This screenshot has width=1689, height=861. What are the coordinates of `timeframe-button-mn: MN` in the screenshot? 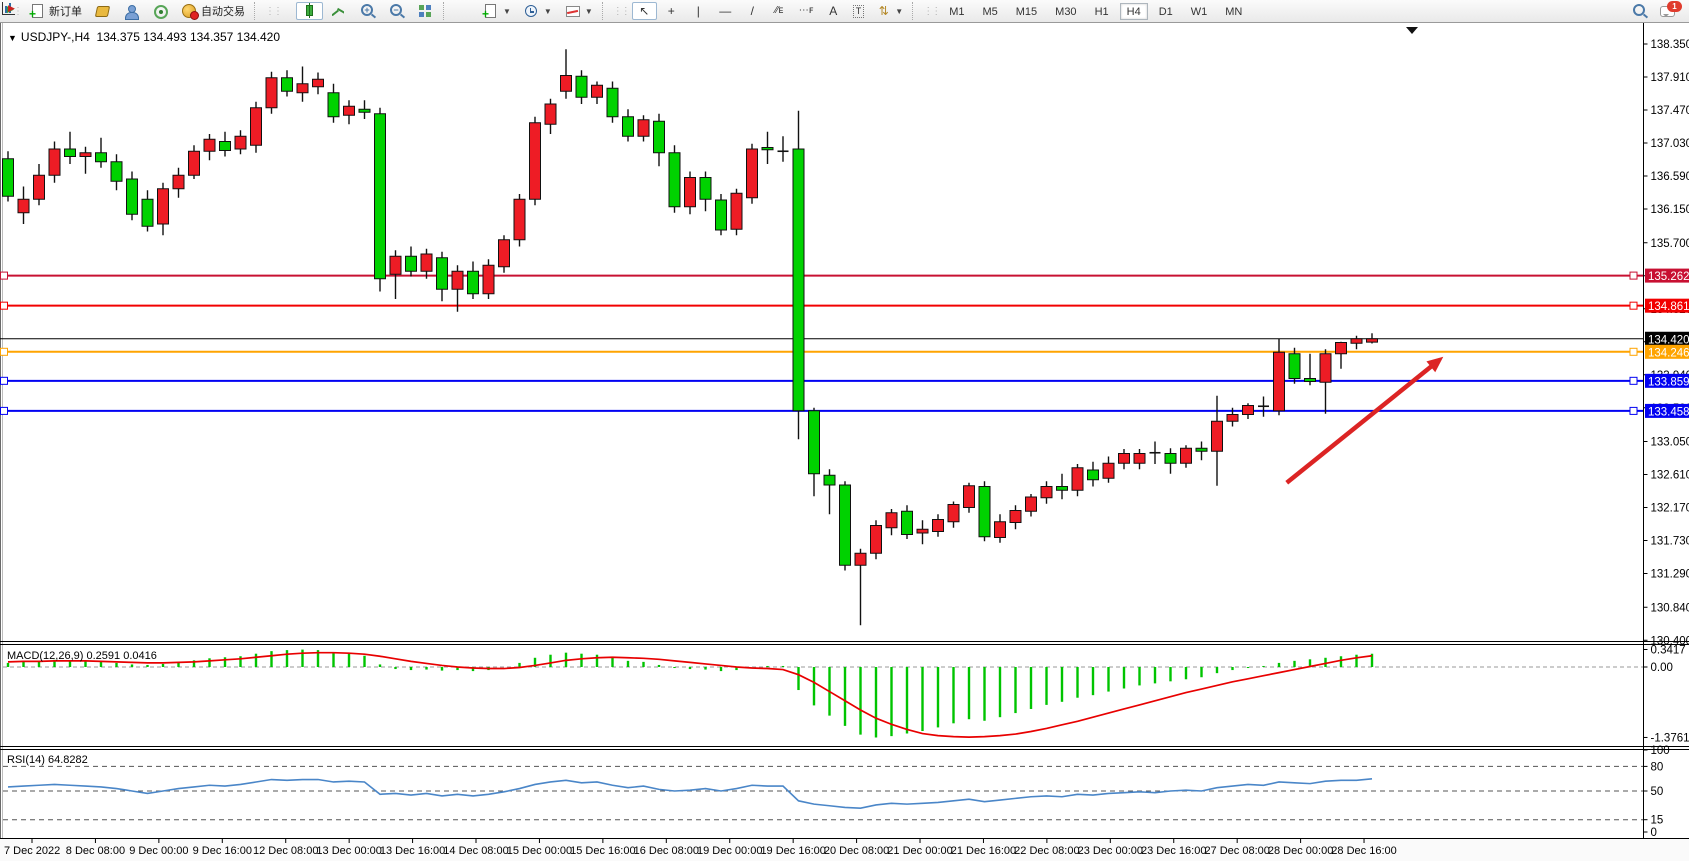 It's located at (1234, 11).